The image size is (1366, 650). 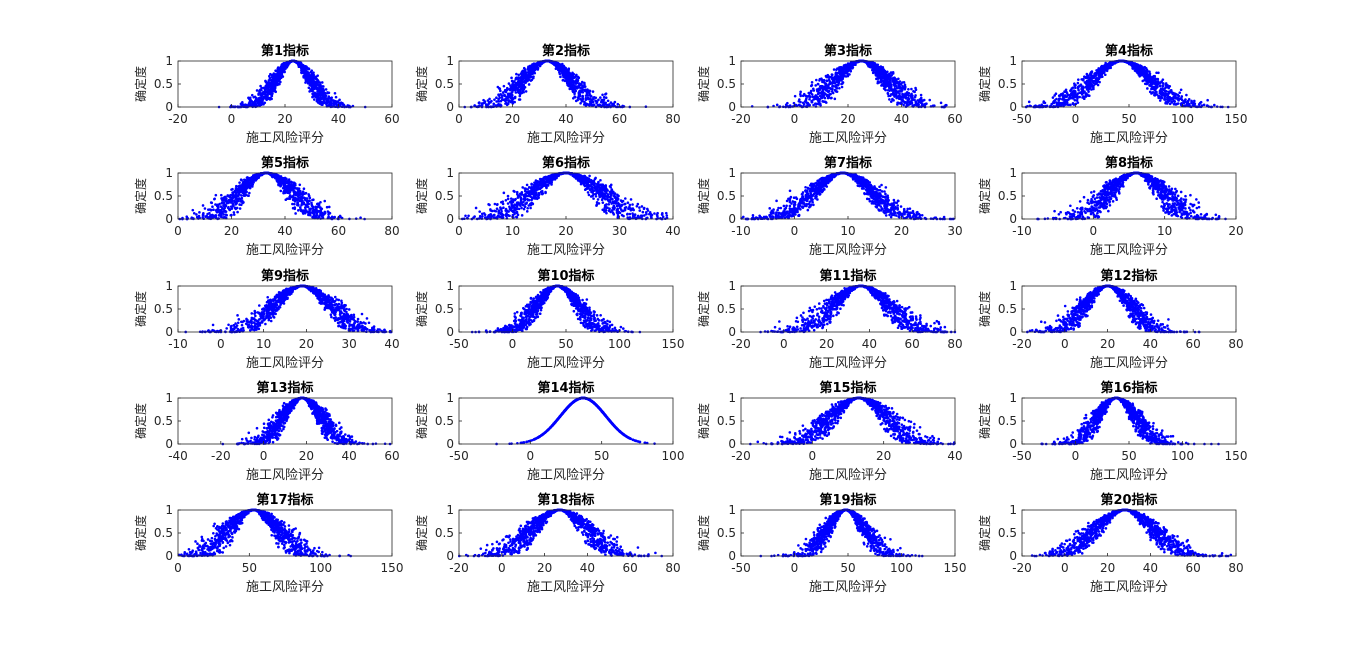 What do you see at coordinates (512, 119) in the screenshot?
I see `x-tick-label: 20` at bounding box center [512, 119].